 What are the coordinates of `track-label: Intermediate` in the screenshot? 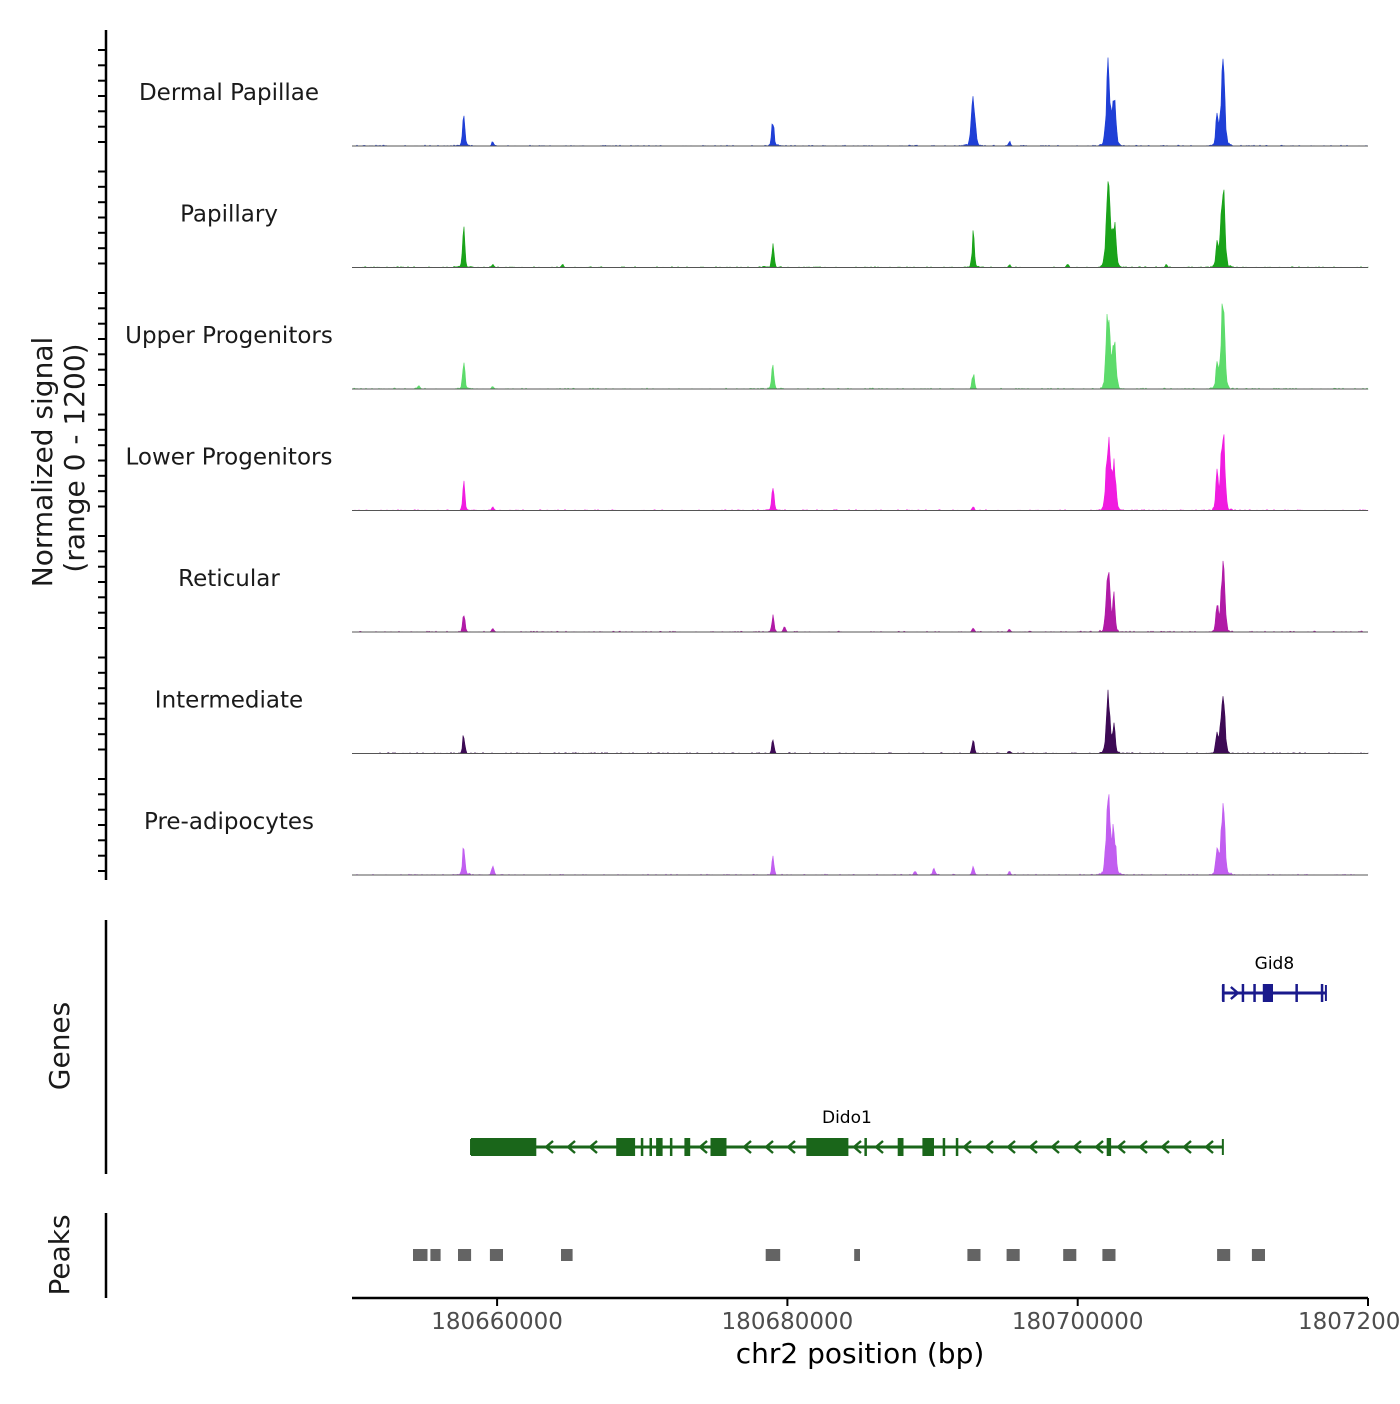 It's located at (229, 701).